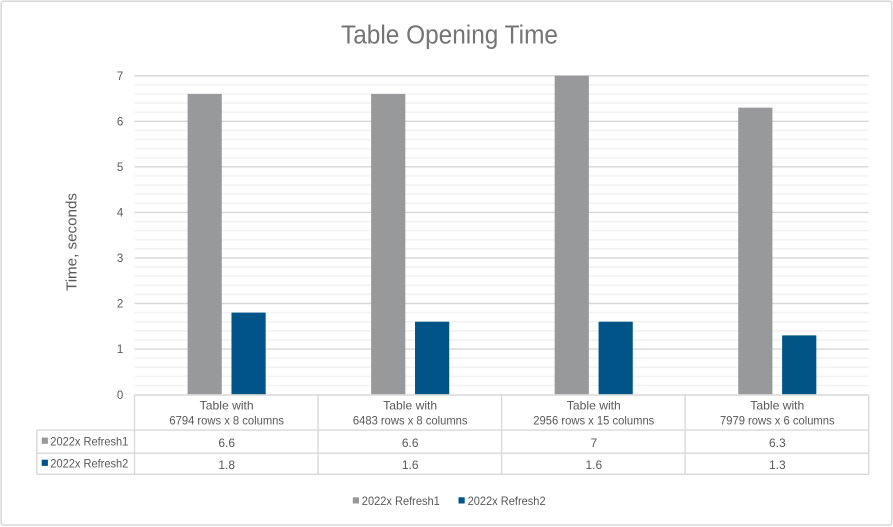 The image size is (893, 527). I want to click on svg-text: 4, so click(120, 214).